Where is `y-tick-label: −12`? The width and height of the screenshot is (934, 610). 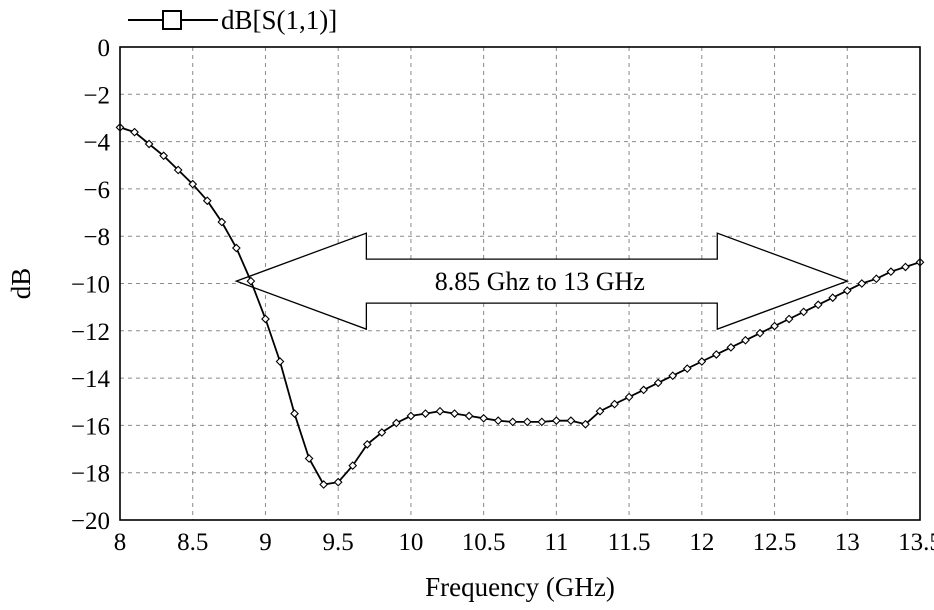 y-tick-label: −12 is located at coordinates (90, 332).